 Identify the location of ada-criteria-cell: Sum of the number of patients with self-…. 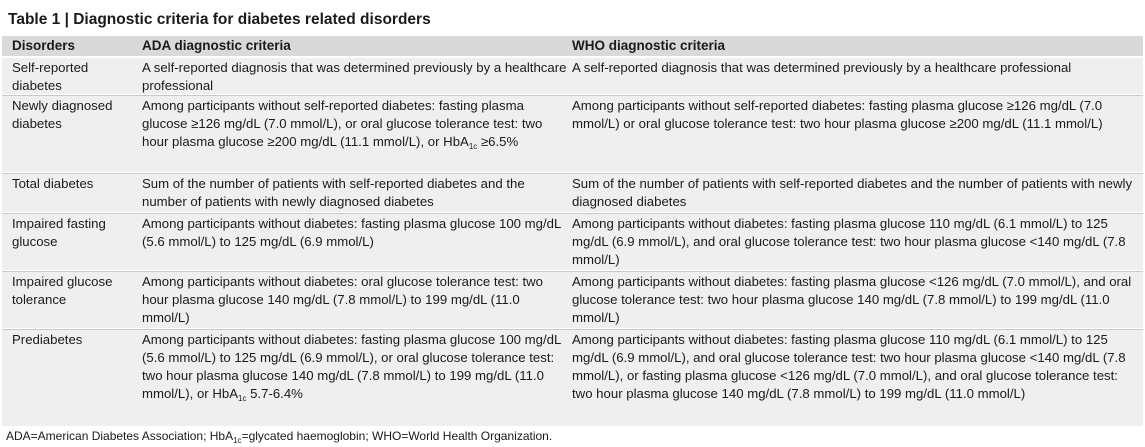
(333, 192).